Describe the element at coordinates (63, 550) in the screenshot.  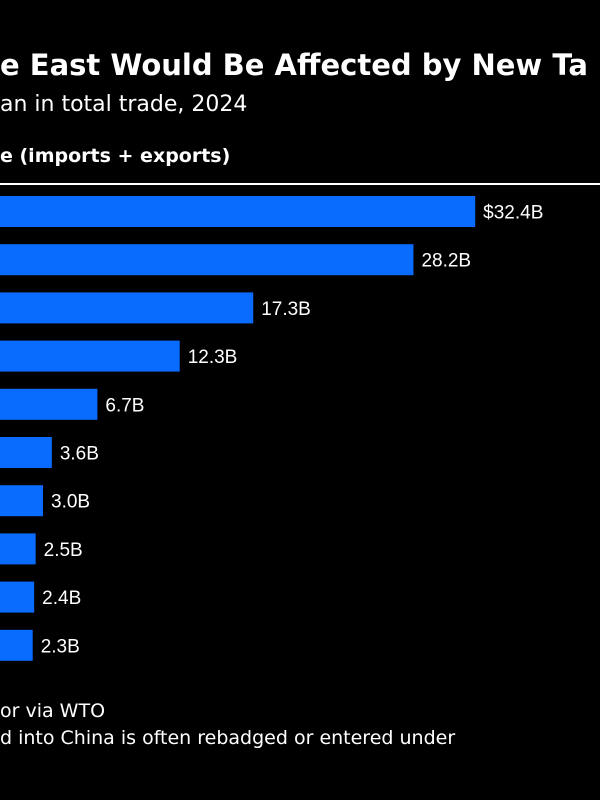
I see `bar-value-label-8: 2.5B` at that location.